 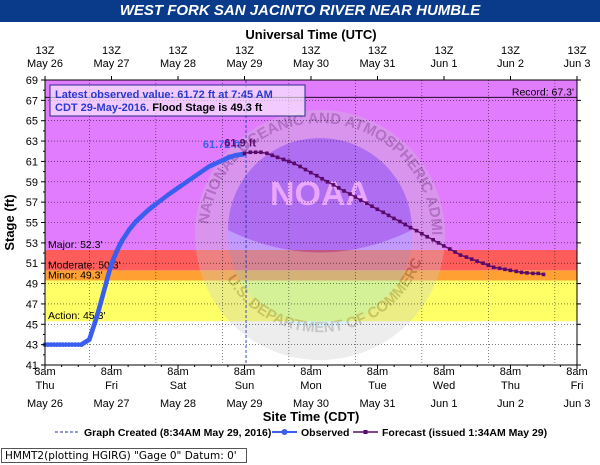 What do you see at coordinates (76, 316) in the screenshot?
I see `band-label-action: Action: 45.3'` at bounding box center [76, 316].